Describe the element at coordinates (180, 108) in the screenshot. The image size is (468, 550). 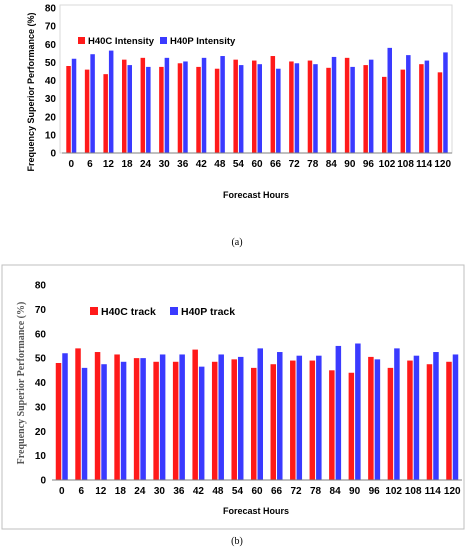
I see `bar-h40c-36h` at that location.